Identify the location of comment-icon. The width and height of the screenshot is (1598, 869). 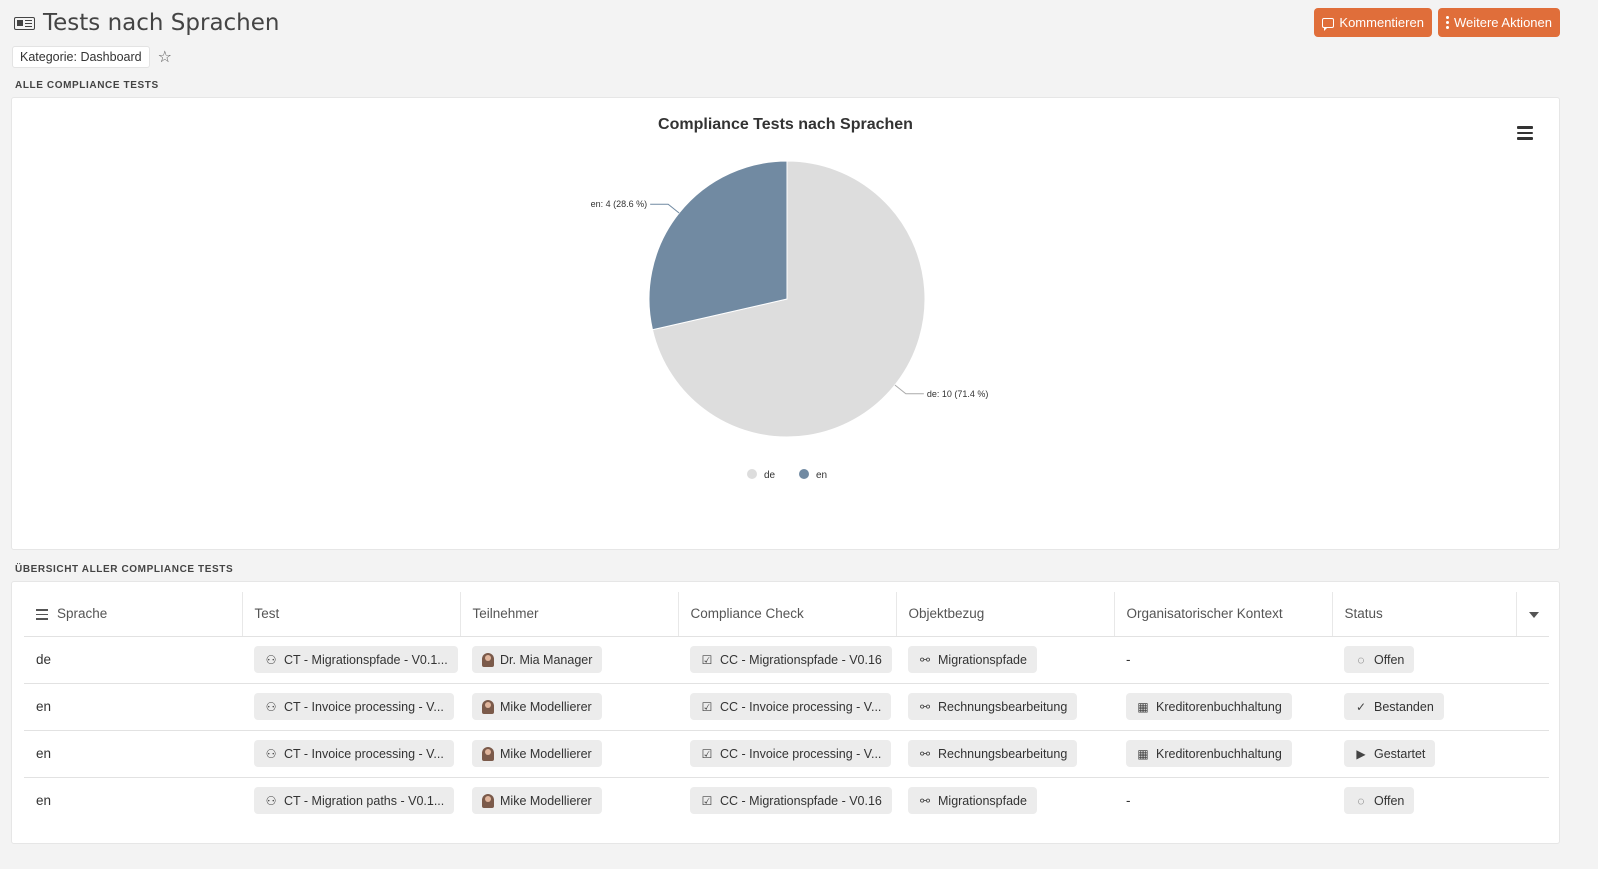
(1328, 24).